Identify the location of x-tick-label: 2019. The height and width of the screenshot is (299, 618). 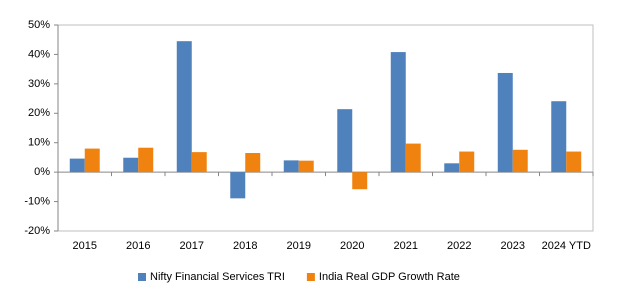
(299, 246).